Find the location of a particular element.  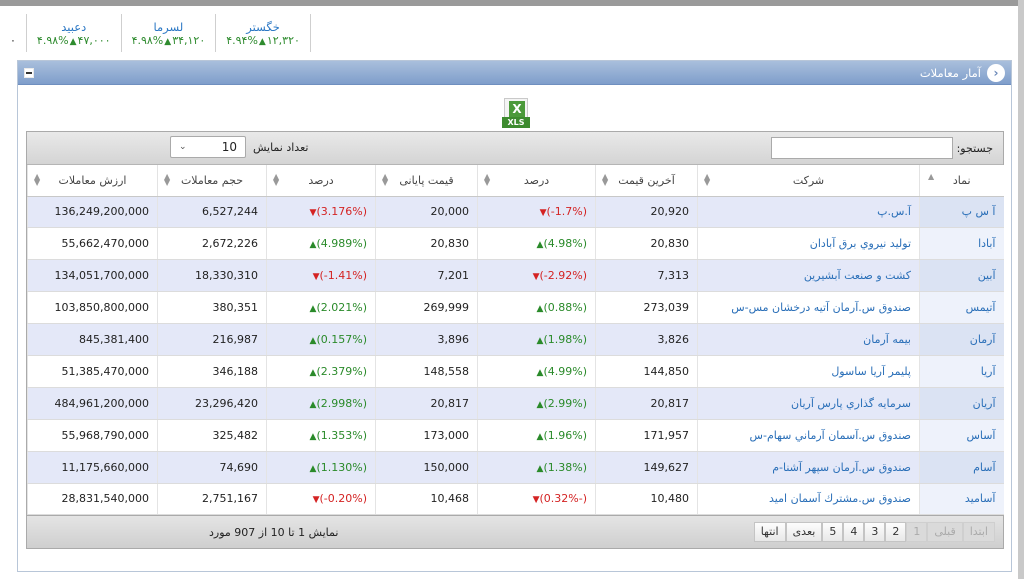

pager-page-4: 4 is located at coordinates (854, 532).